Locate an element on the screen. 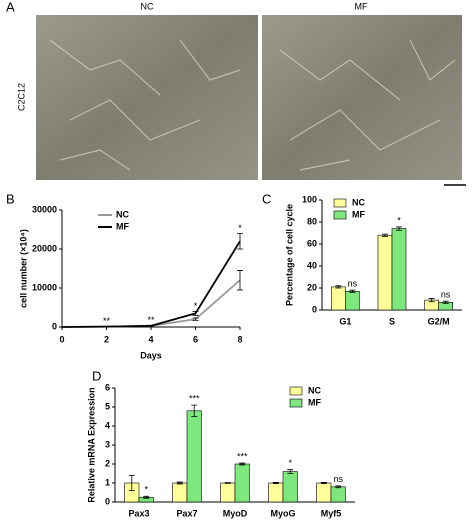 Image resolution: width=474 pixels, height=529 pixels. x-tick-label: 0 is located at coordinates (61, 339).